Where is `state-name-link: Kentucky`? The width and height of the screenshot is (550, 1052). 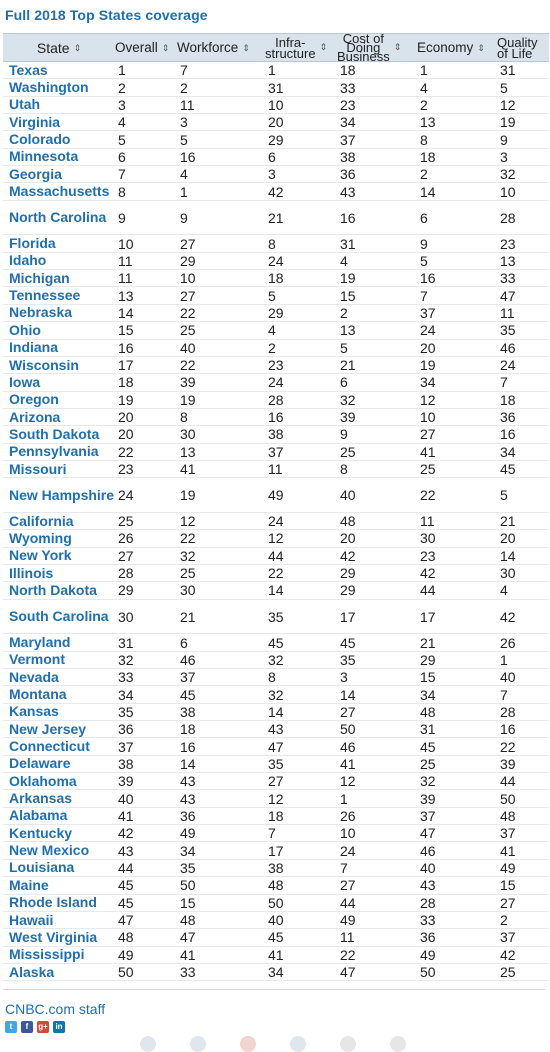 state-name-link: Kentucky is located at coordinates (41, 832).